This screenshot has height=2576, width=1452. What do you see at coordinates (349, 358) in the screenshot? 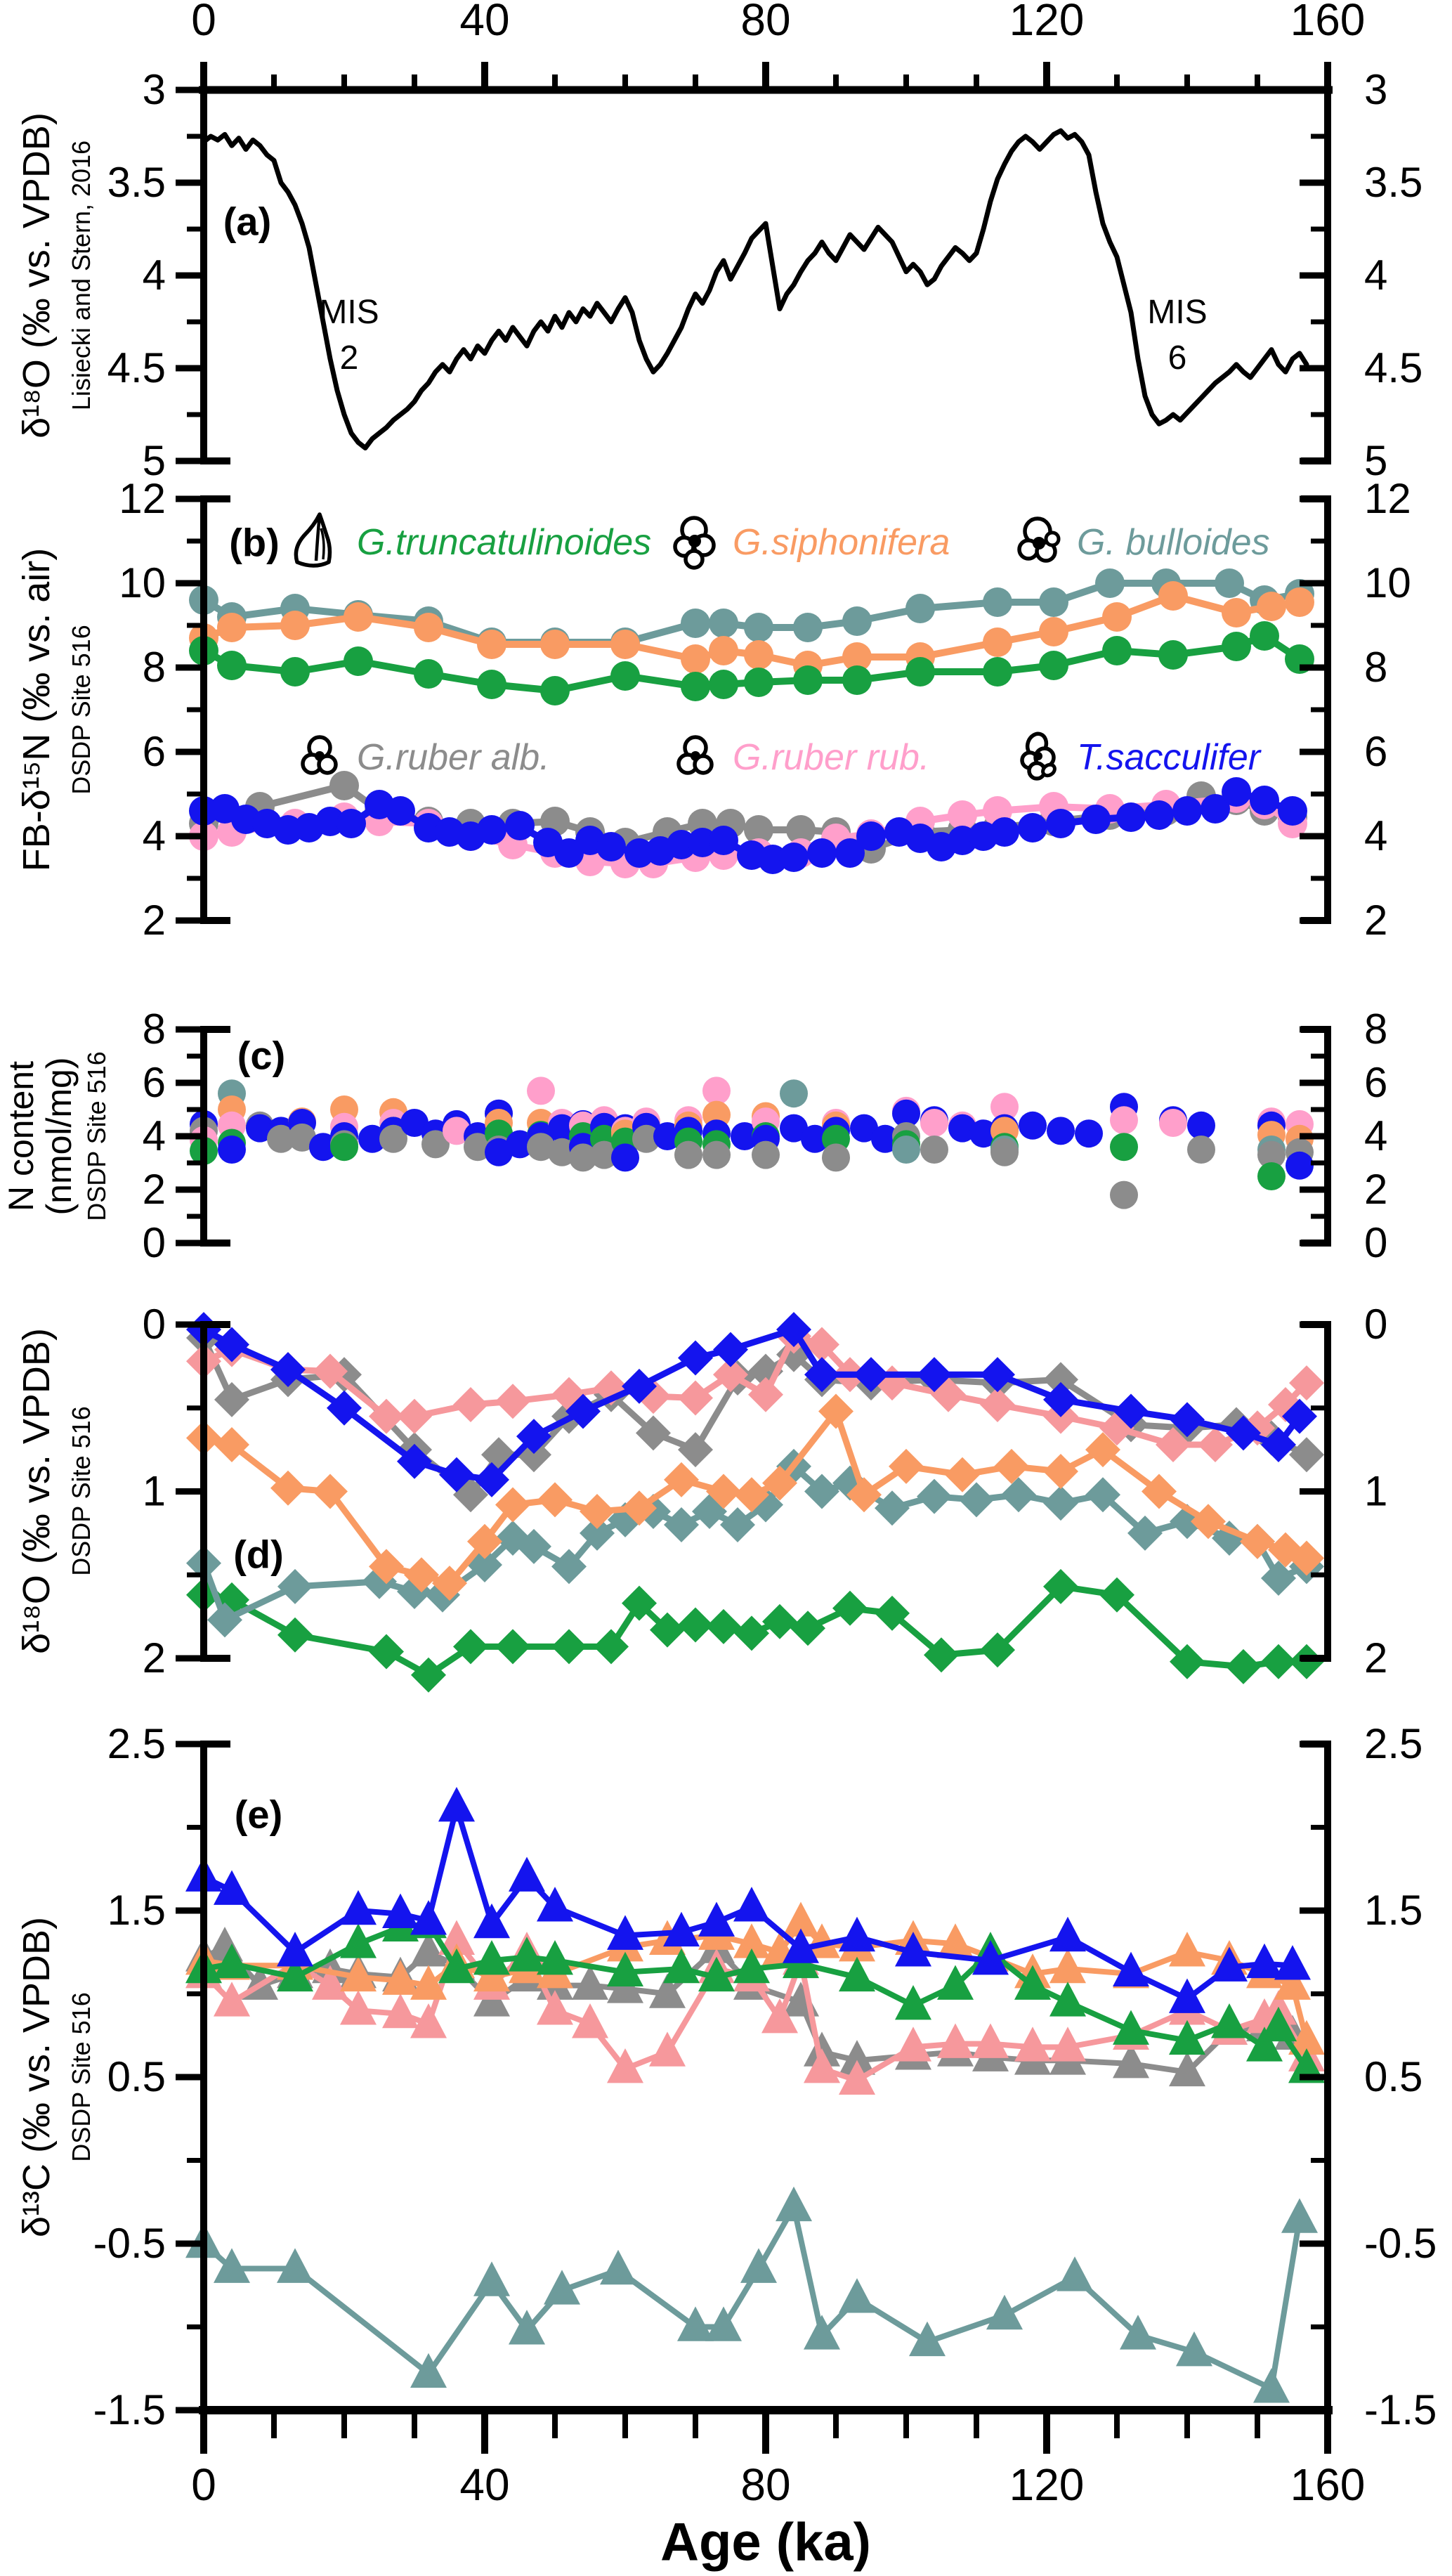
I see `mis-2-line2: 2` at bounding box center [349, 358].